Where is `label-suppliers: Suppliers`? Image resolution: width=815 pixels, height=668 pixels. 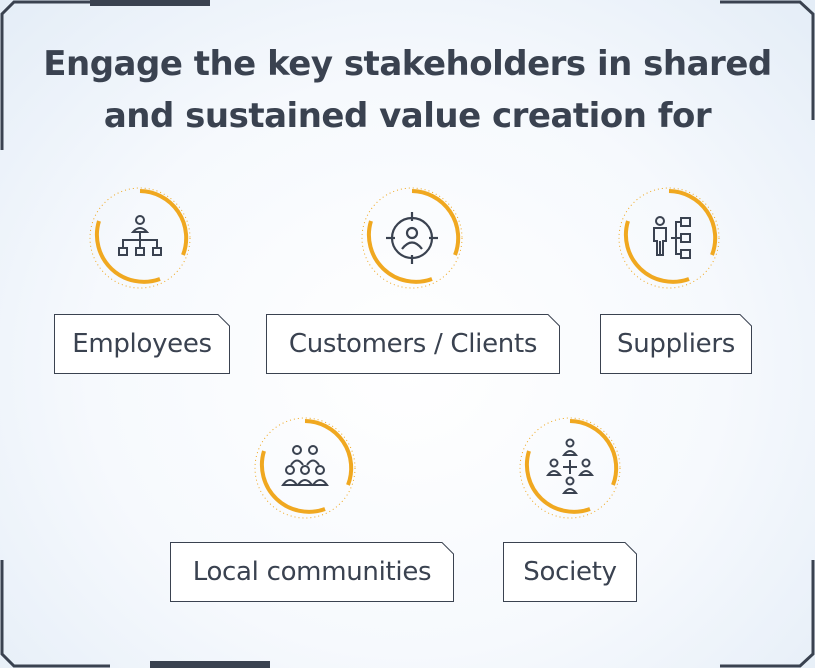 label-suppliers: Suppliers is located at coordinates (676, 344).